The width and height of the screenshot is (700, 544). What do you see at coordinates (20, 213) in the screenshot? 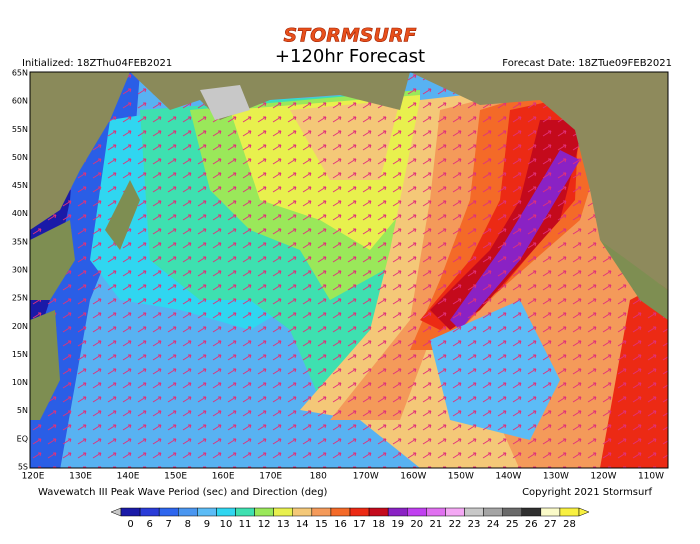
I see `lat-label: 40N` at bounding box center [20, 213].